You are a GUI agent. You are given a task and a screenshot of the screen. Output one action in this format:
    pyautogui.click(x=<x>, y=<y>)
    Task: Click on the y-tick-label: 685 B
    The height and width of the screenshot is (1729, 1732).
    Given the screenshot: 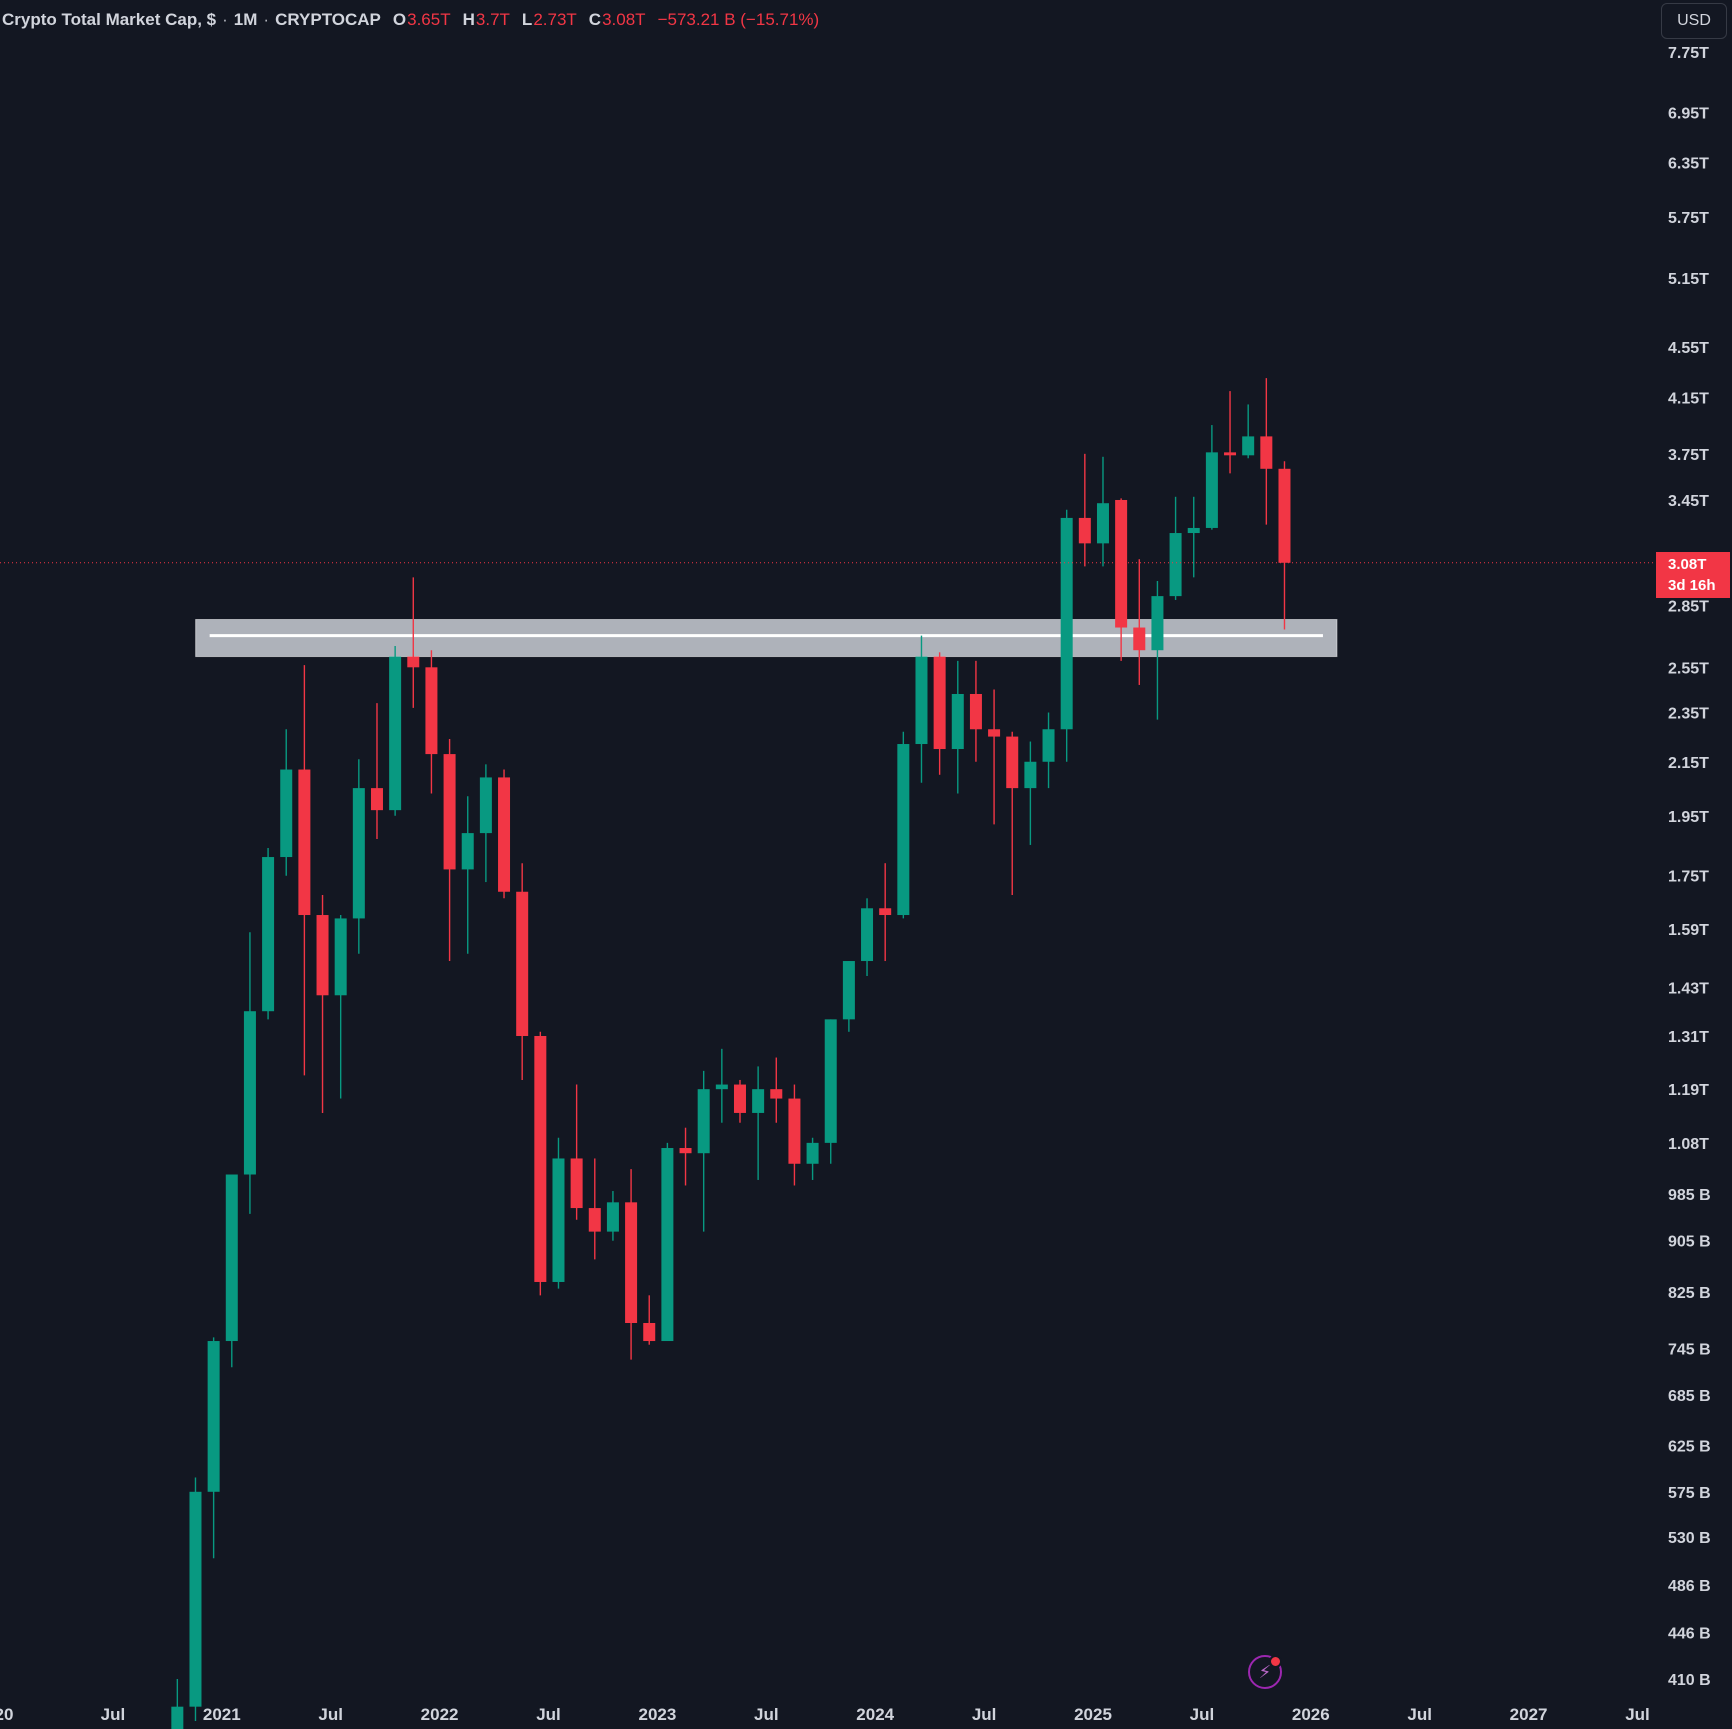 What is the action you would take?
    pyautogui.click(x=1689, y=1396)
    